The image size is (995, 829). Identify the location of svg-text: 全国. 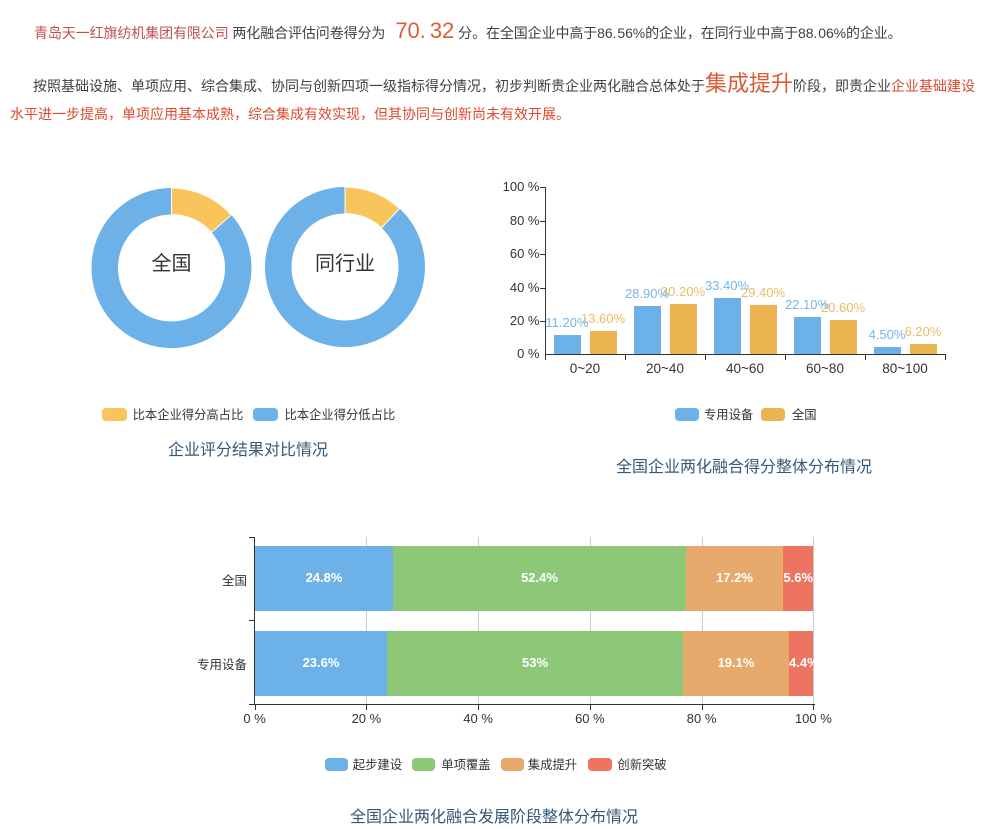
(172, 263).